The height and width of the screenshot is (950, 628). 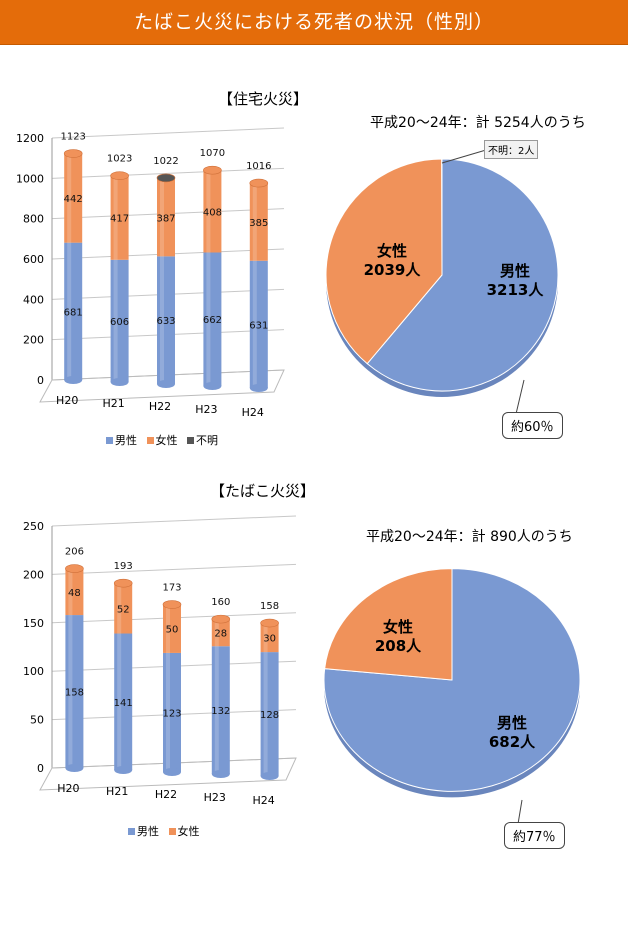 What do you see at coordinates (40, 768) in the screenshot?
I see `y-tick-label: 0` at bounding box center [40, 768].